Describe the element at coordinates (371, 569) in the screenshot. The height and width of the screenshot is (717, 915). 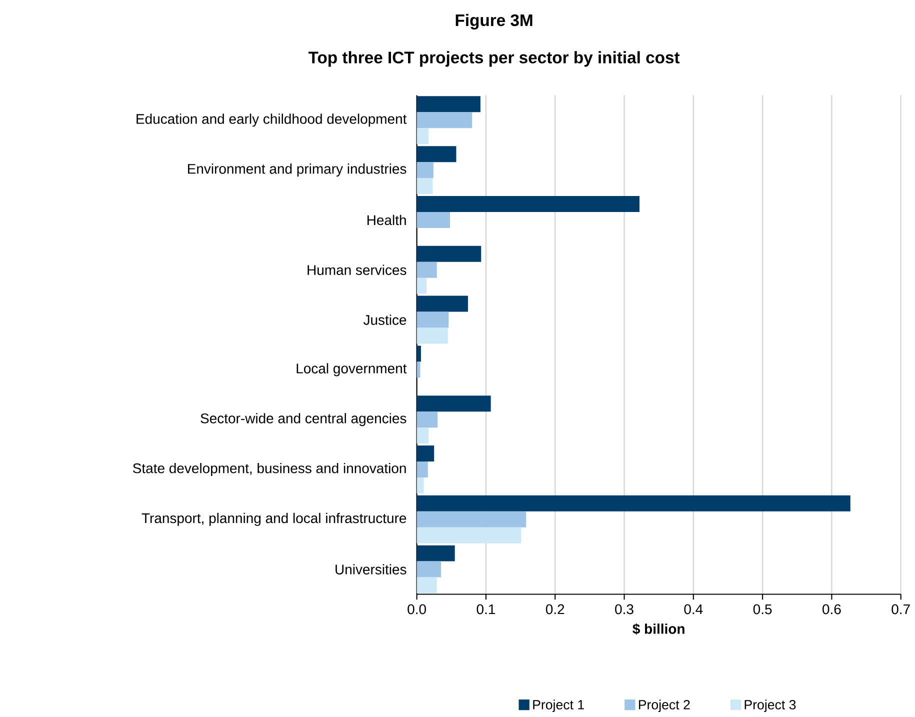
I see `y-tick-label: Universities` at that location.